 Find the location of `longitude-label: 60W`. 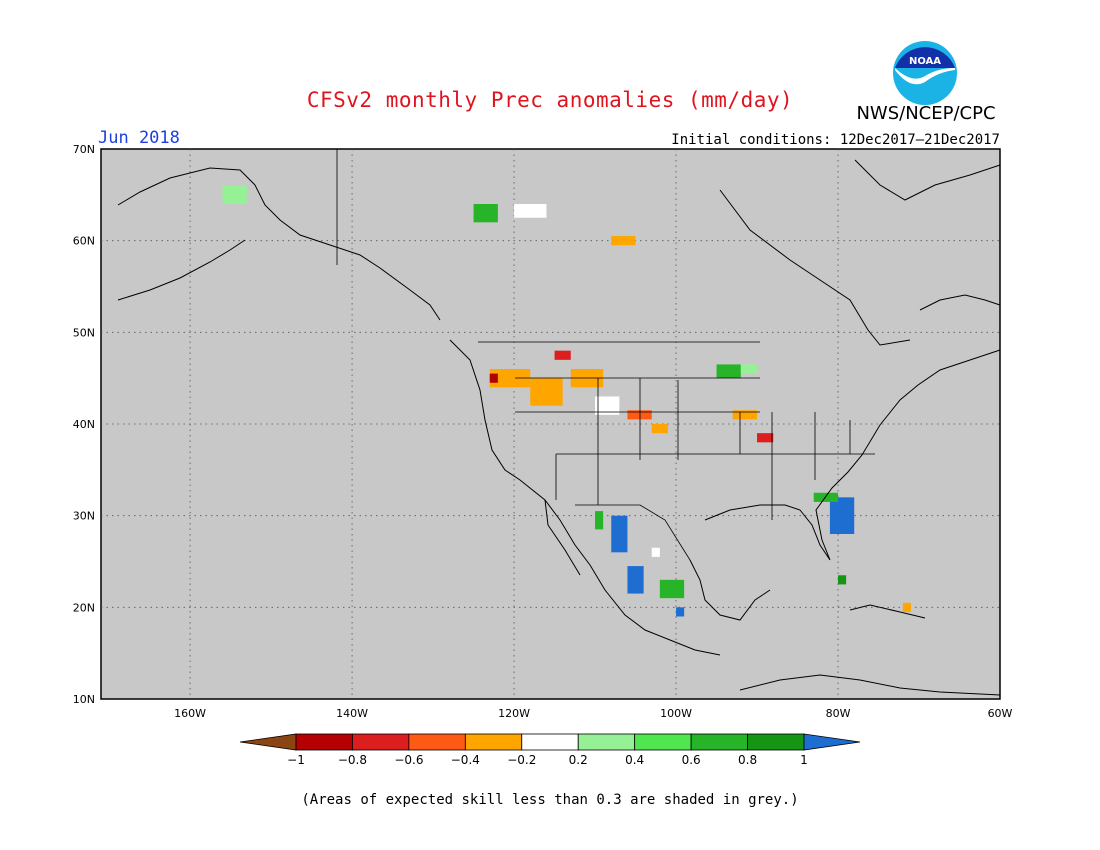

longitude-label: 60W is located at coordinates (1000, 713).